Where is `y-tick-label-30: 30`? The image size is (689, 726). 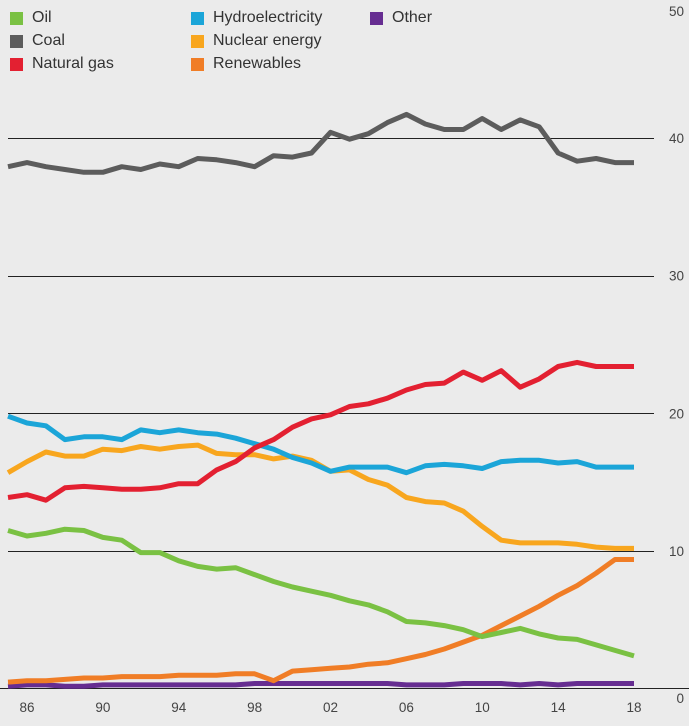
y-tick-label-30: 30 is located at coordinates (676, 276).